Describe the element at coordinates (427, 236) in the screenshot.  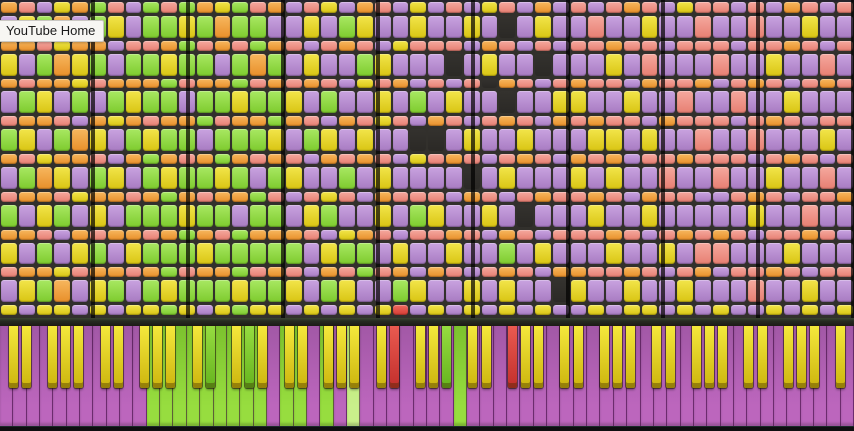
I see `note-row` at that location.